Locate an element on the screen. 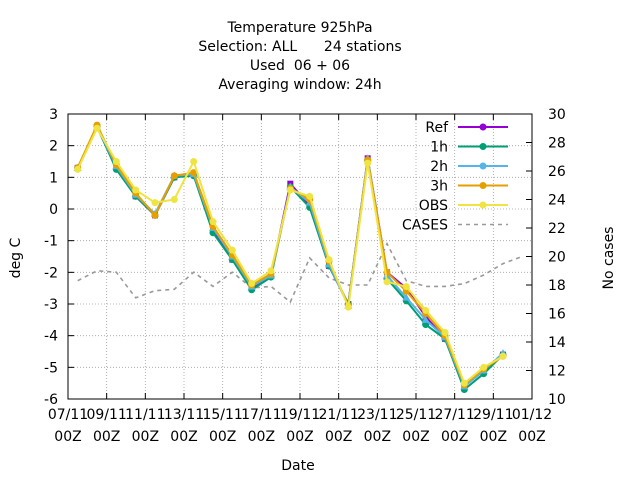  x-tick-label: 21/11 is located at coordinates (338, 415).